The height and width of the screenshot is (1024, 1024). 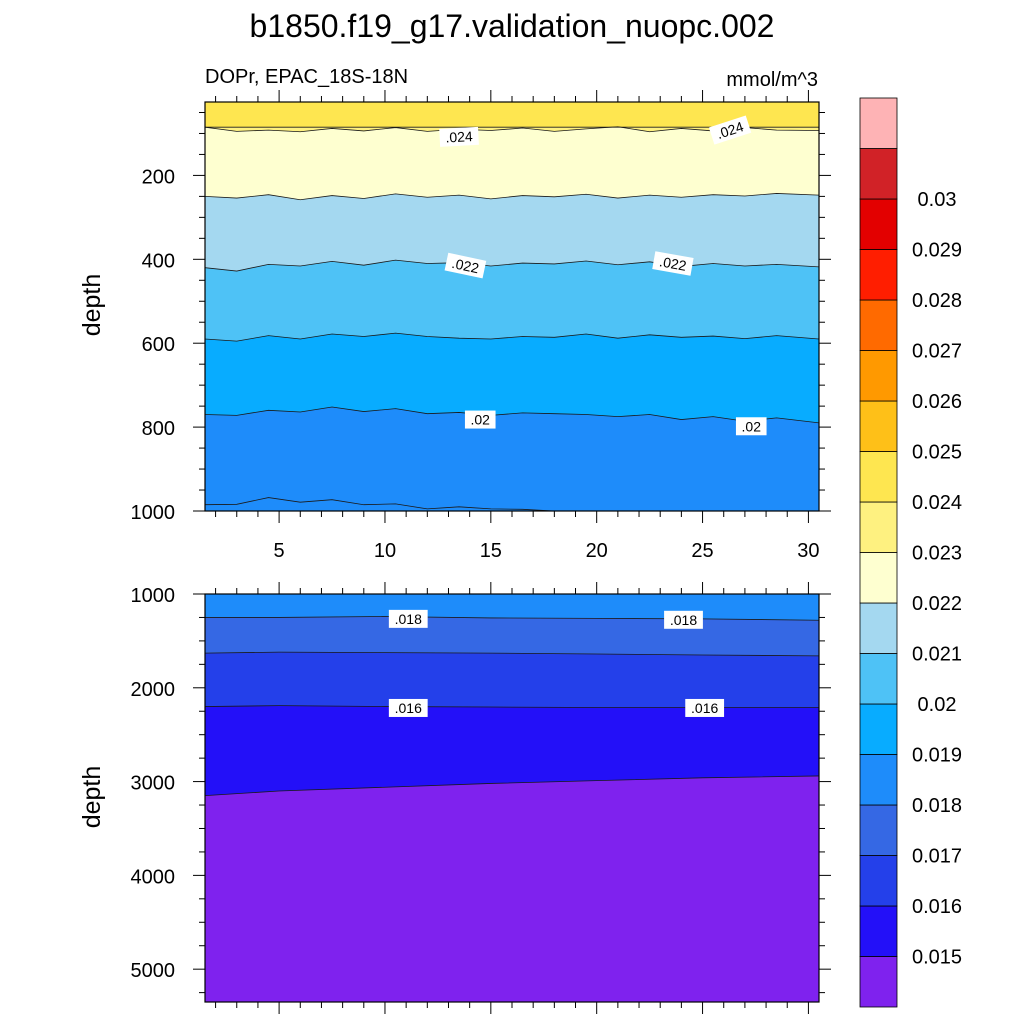 I want to click on colorbar-label: 0.017, so click(x=937, y=857).